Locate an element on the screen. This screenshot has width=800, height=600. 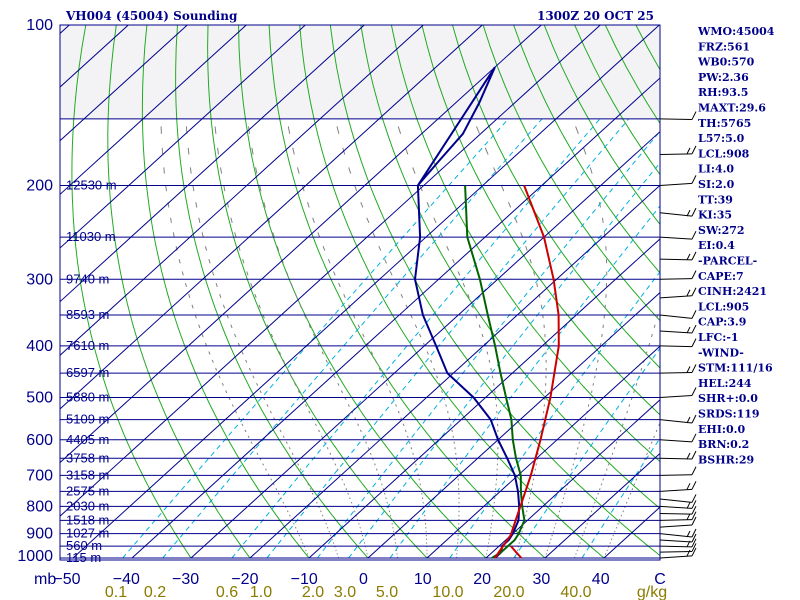
dewpoint-line is located at coordinates (467, 312).